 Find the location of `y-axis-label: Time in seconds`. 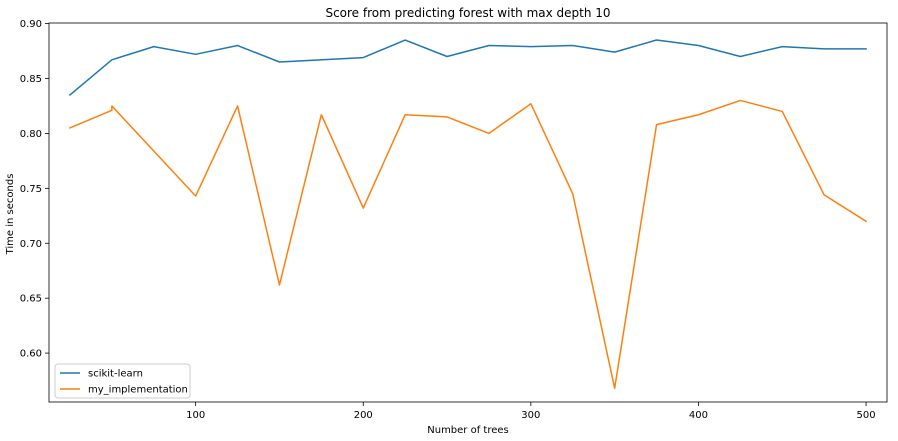

y-axis-label: Time in seconds is located at coordinates (10, 215).